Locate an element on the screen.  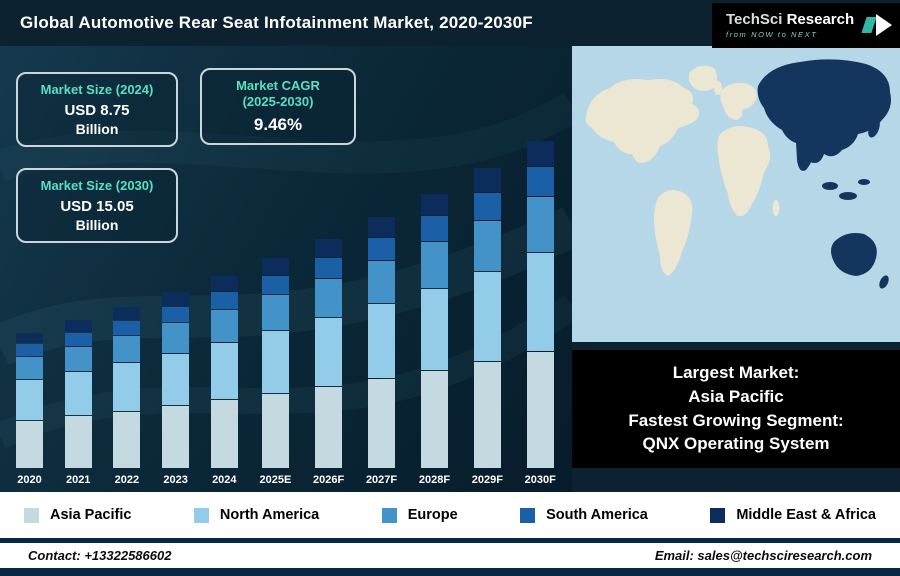
x-axis-label-2024: 2024 is located at coordinates (224, 480).